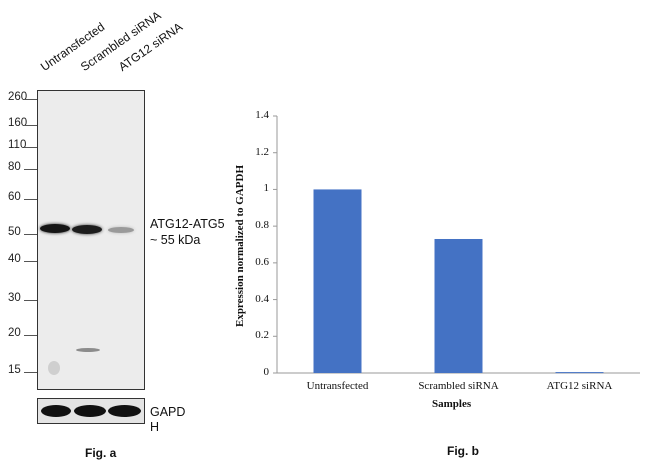  Describe the element at coordinates (262, 298) in the screenshot. I see `y-tick-label: 0.4` at that location.